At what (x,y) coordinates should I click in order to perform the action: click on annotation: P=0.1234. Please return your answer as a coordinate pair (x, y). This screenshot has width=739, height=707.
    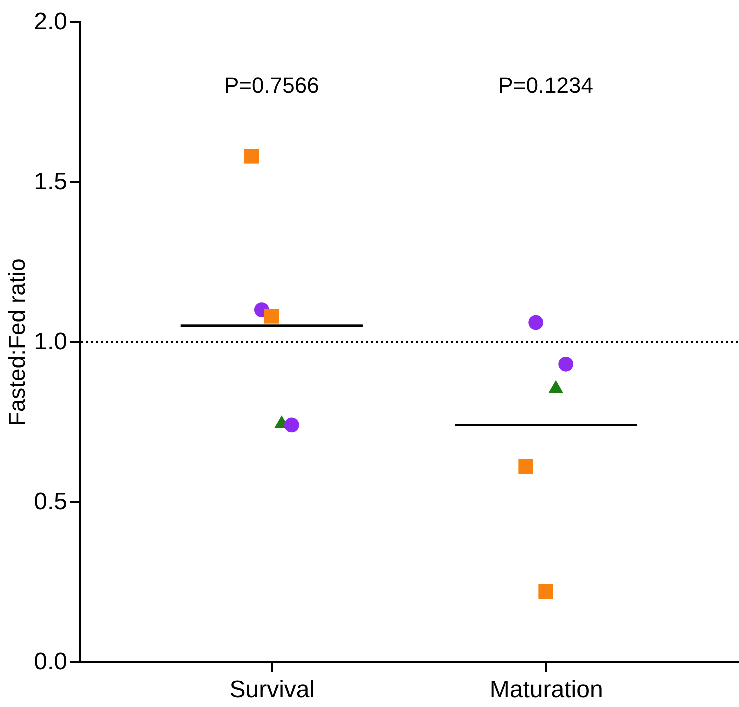
    Looking at the image, I should click on (546, 85).